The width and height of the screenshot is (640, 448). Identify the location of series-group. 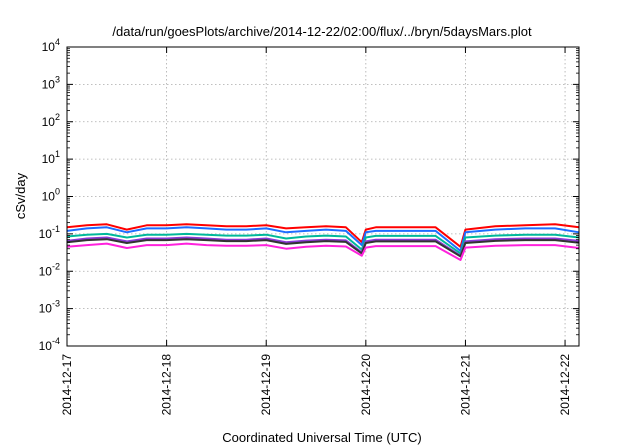
(323, 242).